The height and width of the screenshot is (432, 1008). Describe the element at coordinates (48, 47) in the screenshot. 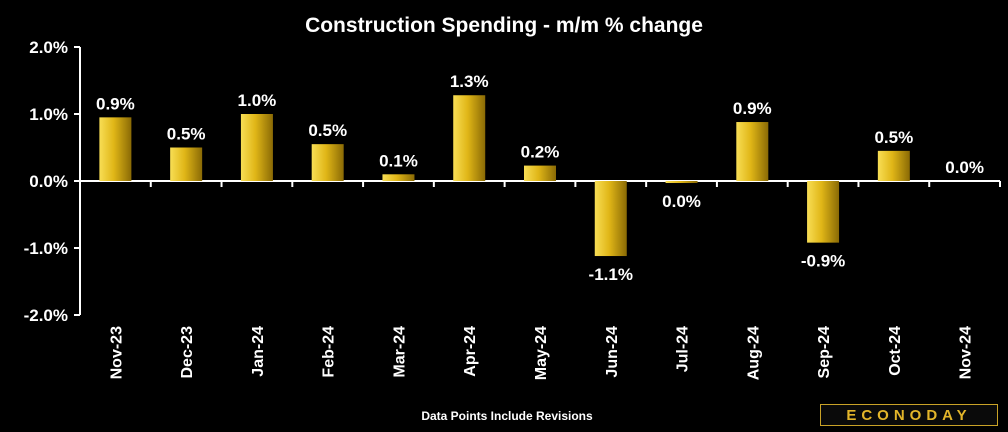

I see `y-tick-label: 2.0%` at that location.